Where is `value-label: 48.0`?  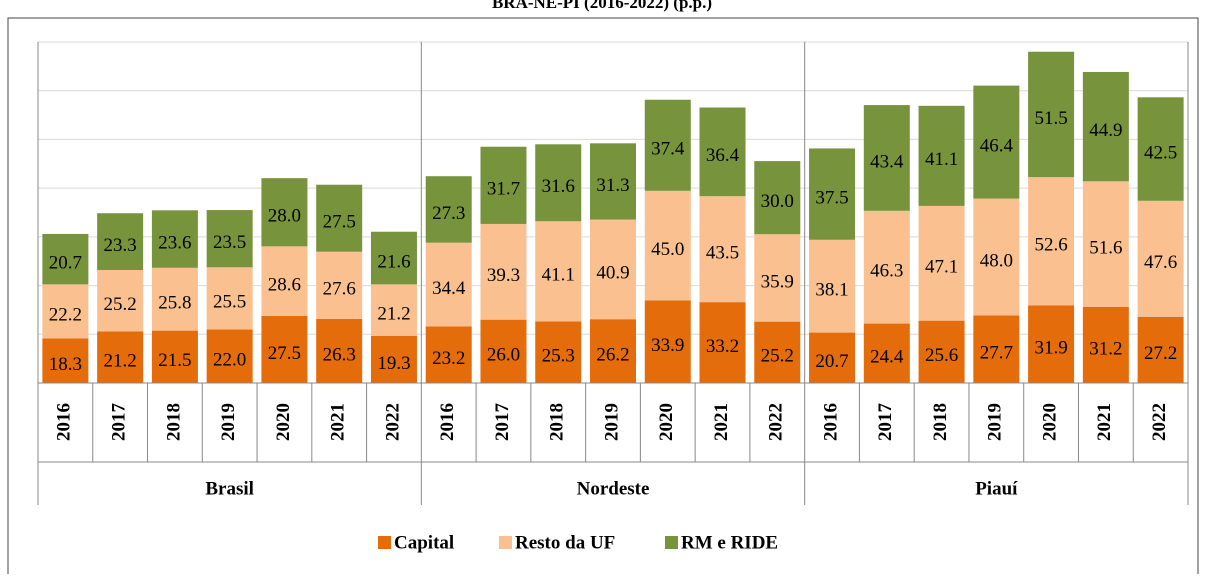
value-label: 48.0 is located at coordinates (996, 260).